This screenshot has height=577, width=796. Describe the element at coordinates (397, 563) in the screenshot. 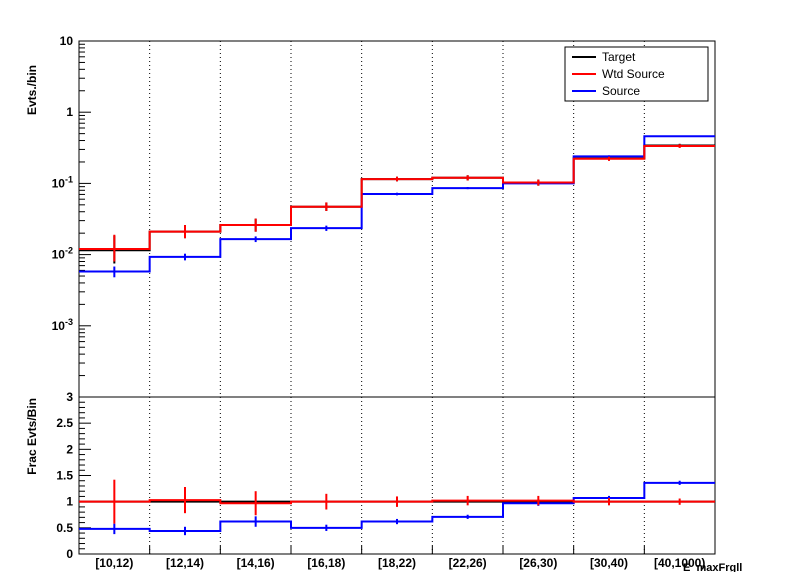

I see `x-tick-label: [18,22)` at that location.